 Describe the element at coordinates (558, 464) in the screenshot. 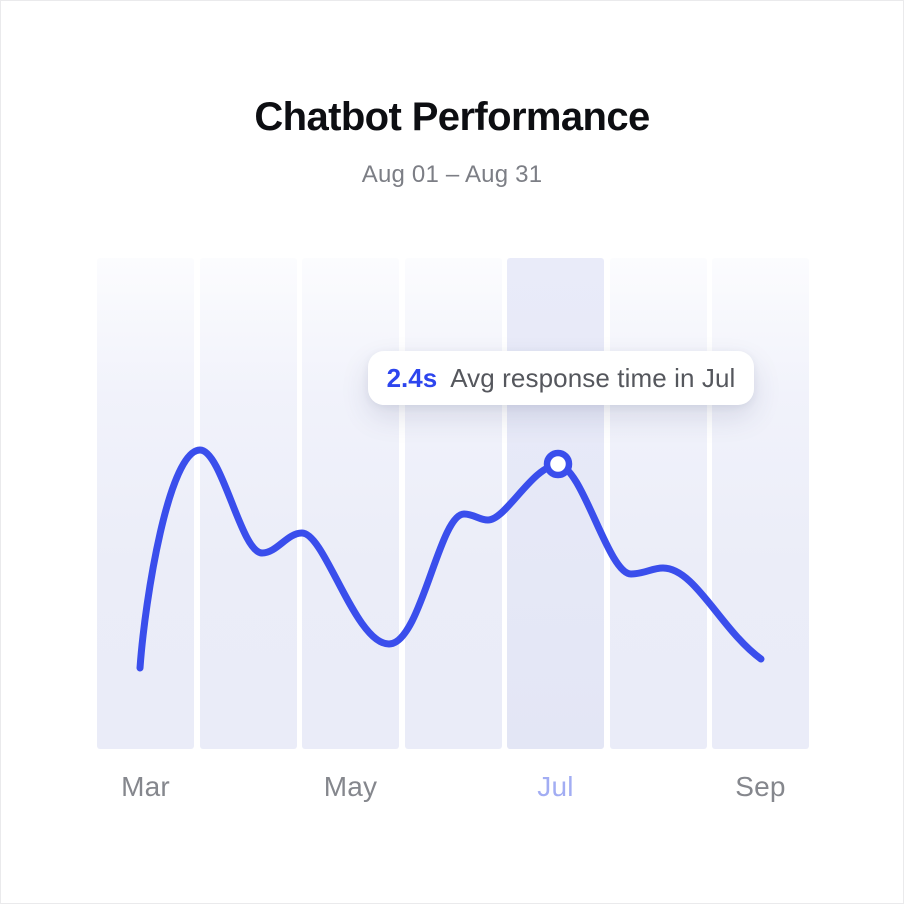

I see `highlighted-point-marker` at that location.